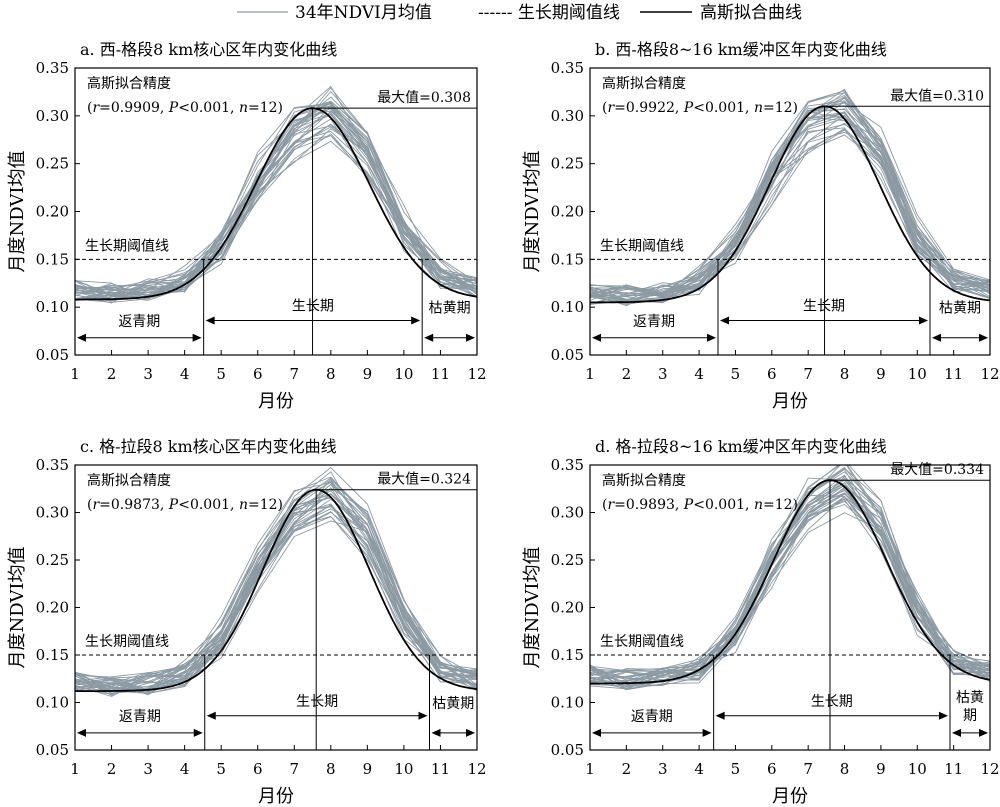  What do you see at coordinates (453, 732) in the screenshot?
I see `senescence-arrow` at bounding box center [453, 732].